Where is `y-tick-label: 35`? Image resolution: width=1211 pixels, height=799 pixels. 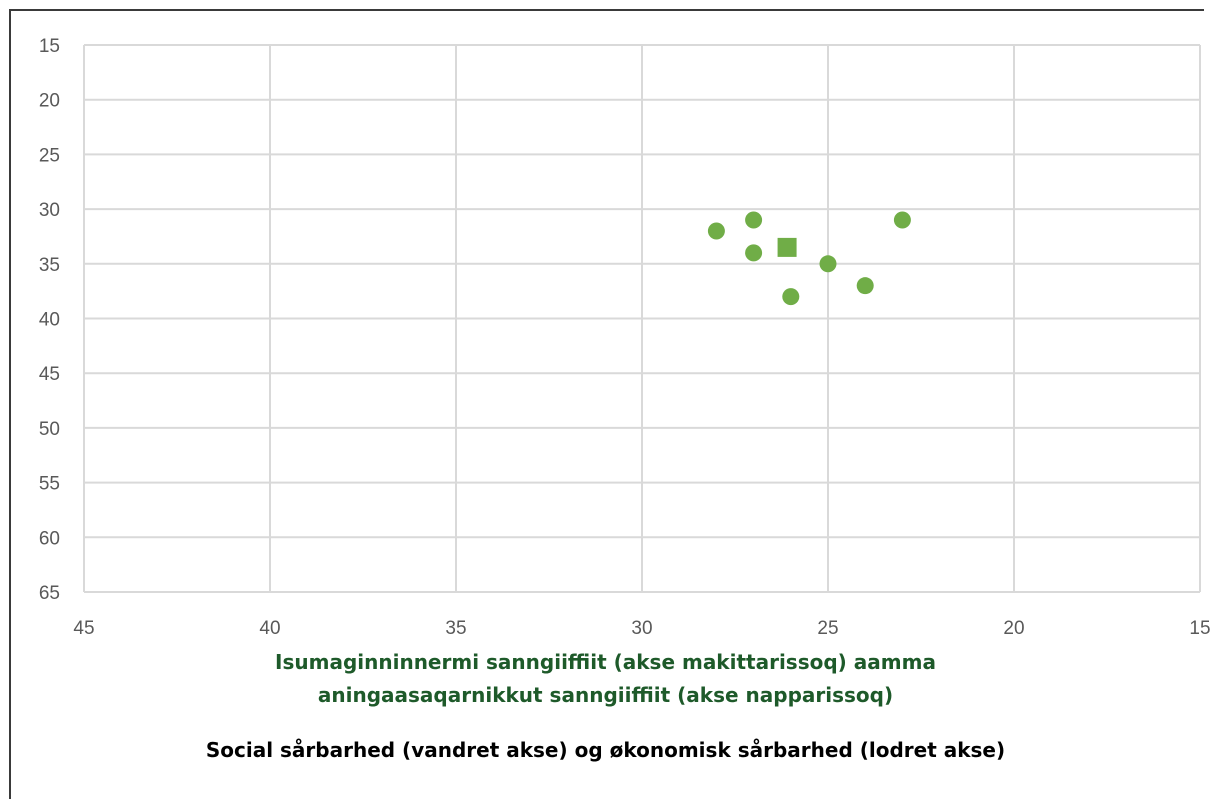
y-tick-label: 35 is located at coordinates (49, 265).